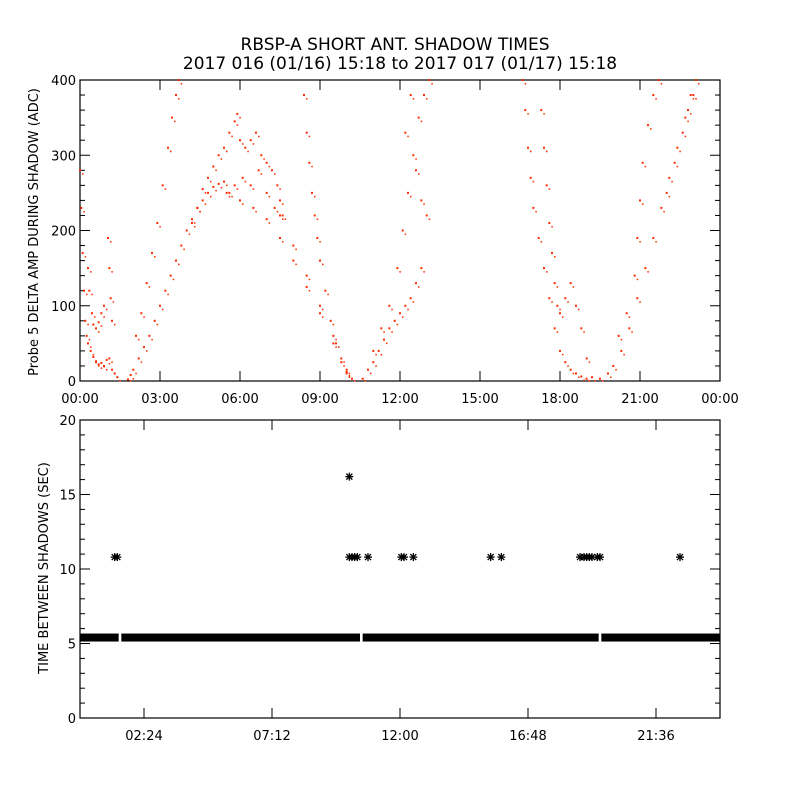  What do you see at coordinates (271, 736) in the screenshot?
I see `x-tick-label: 07:12` at bounding box center [271, 736].